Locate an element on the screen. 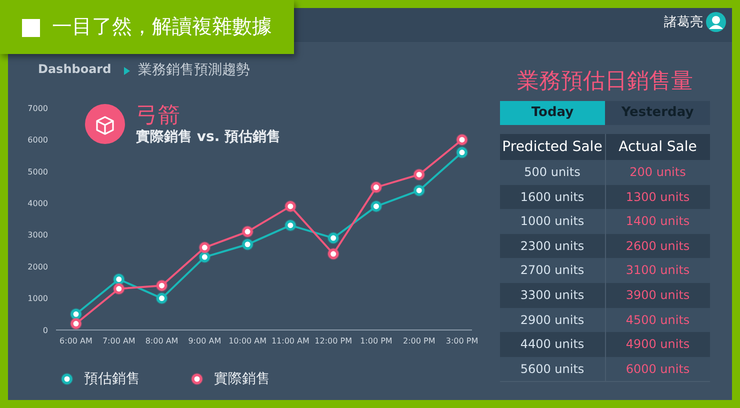  text: 1600 units is located at coordinates (552, 197).